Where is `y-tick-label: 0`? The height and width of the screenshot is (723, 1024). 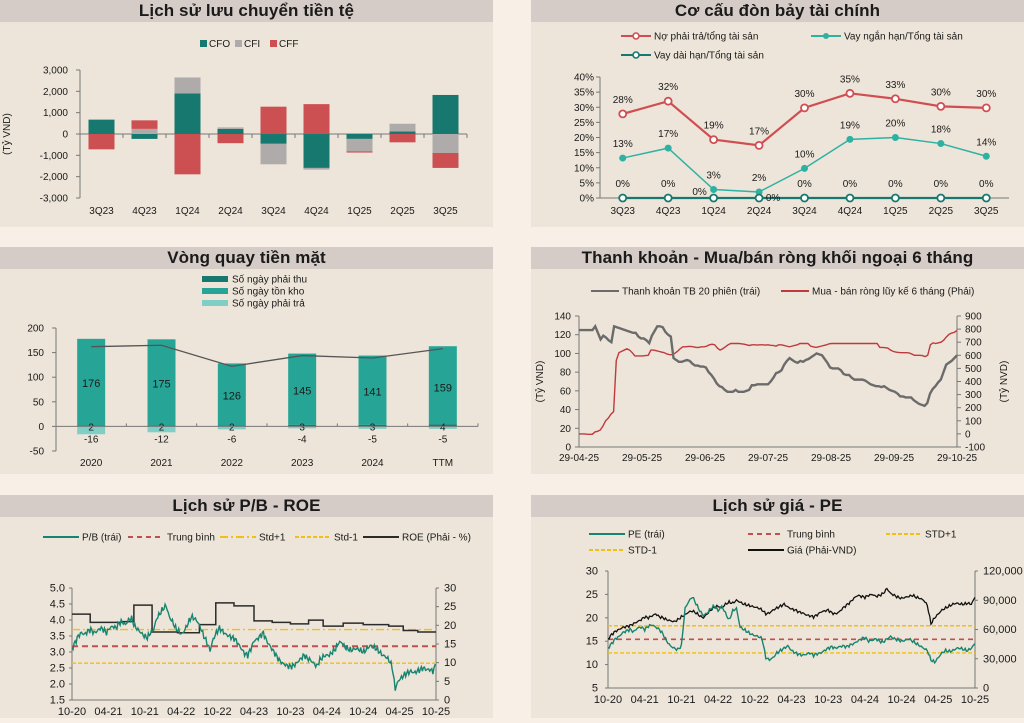
y-tick-label: 0 is located at coordinates (65, 135).